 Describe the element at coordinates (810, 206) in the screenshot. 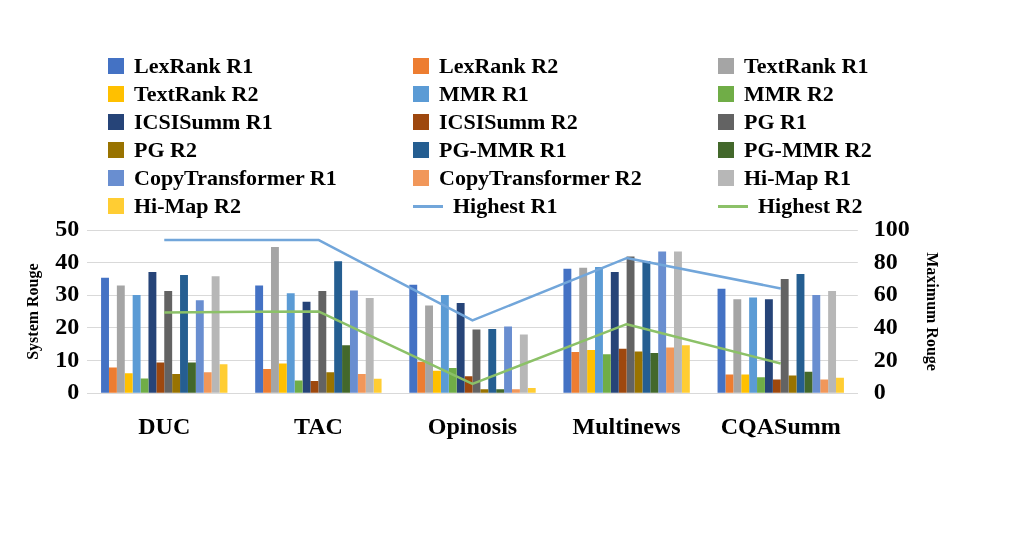

I see `legend-label: Highest R2` at that location.